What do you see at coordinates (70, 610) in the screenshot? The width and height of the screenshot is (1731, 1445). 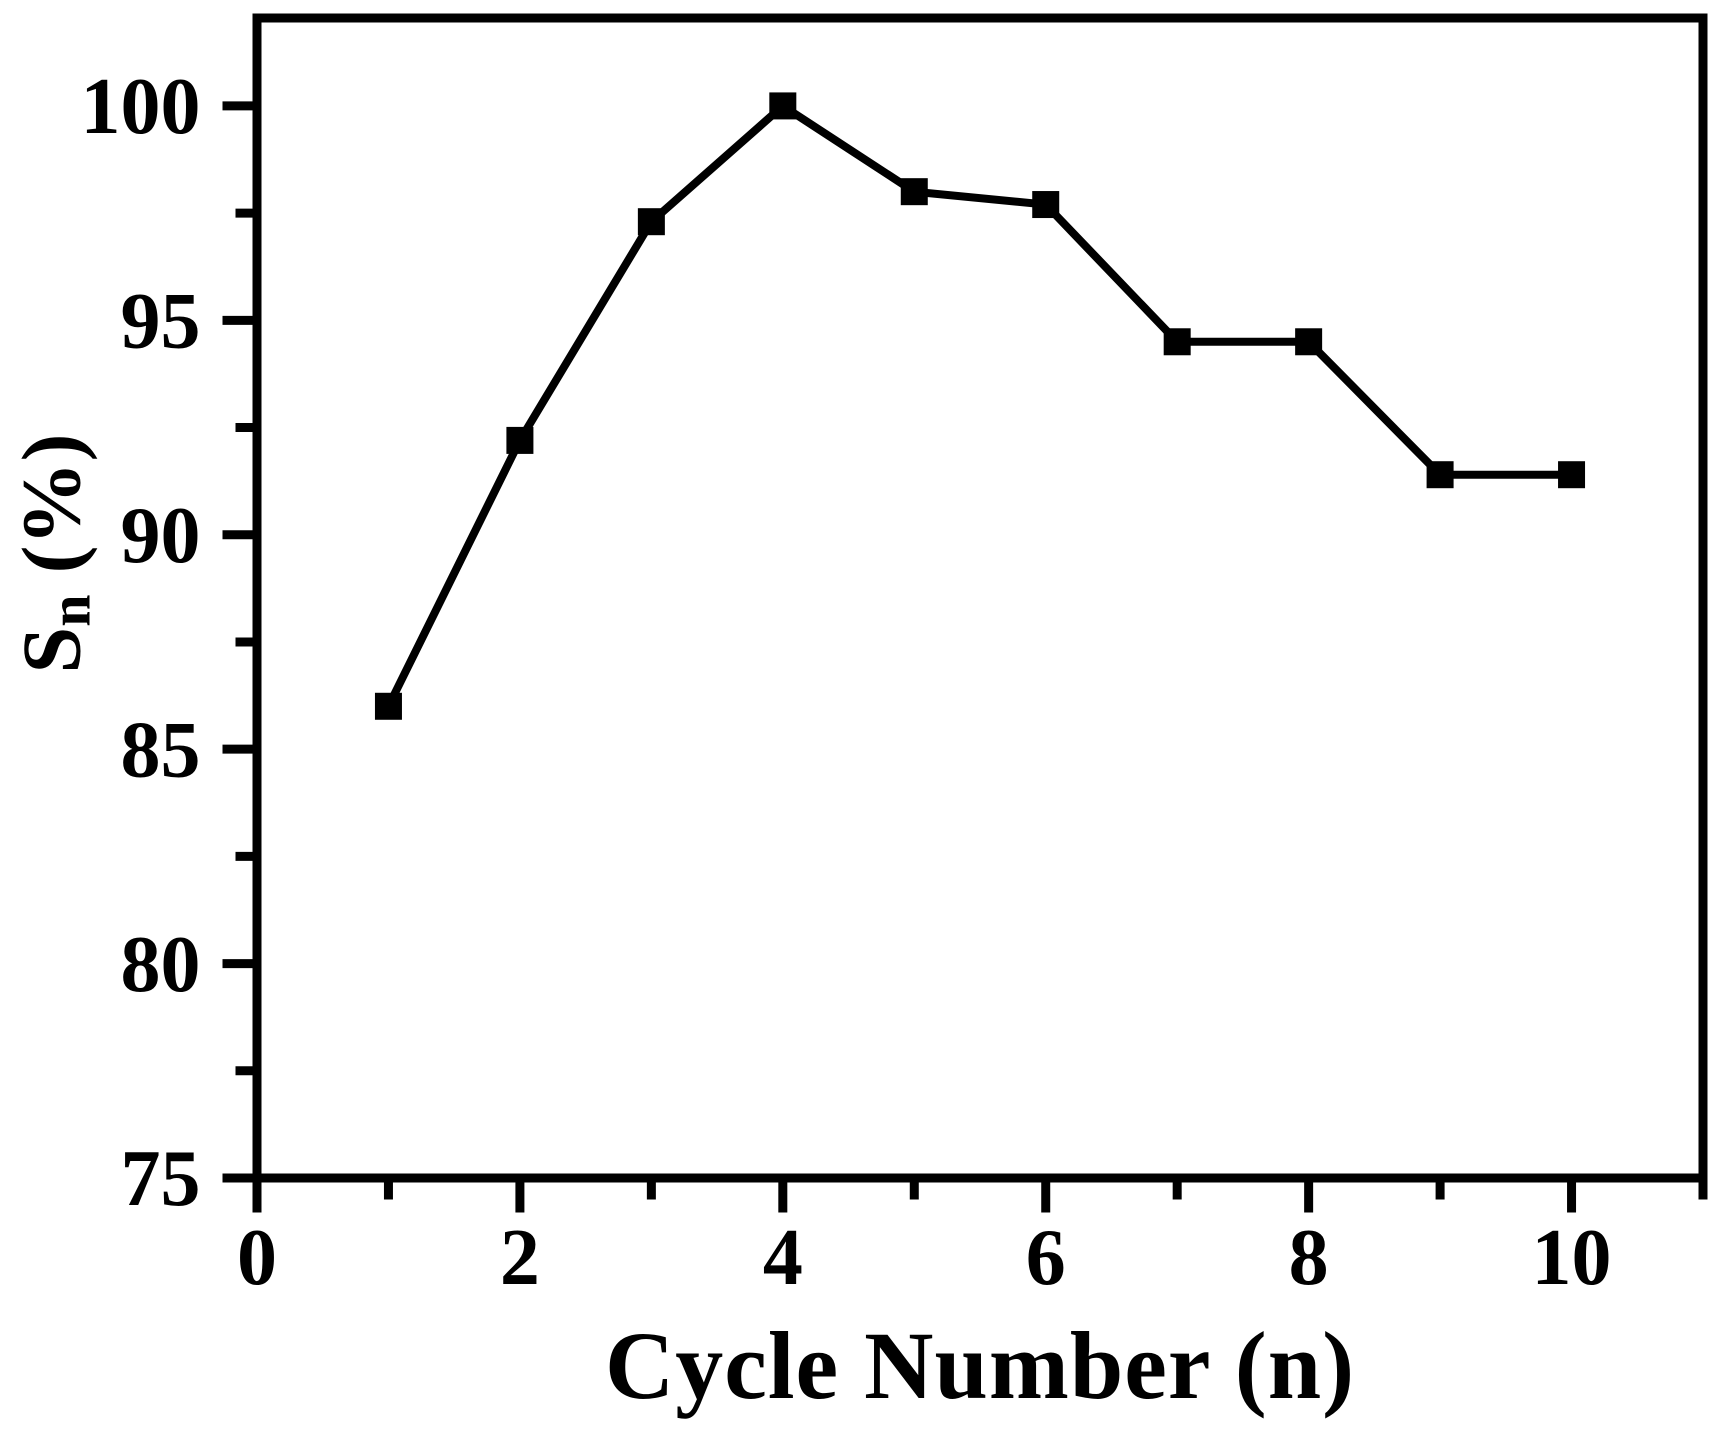 I see `y-axis-title-sub: n` at bounding box center [70, 610].